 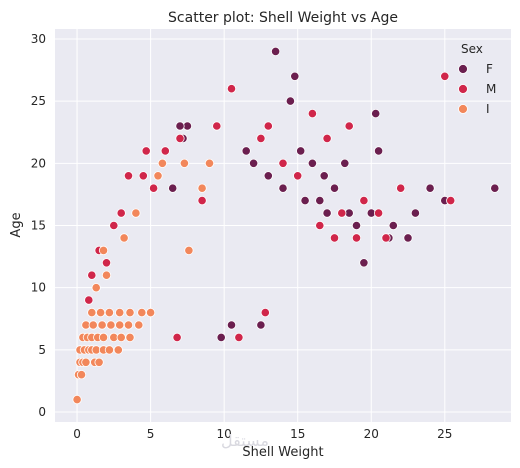 What do you see at coordinates (463, 69) in the screenshot?
I see `legend-marker-f` at bounding box center [463, 69].